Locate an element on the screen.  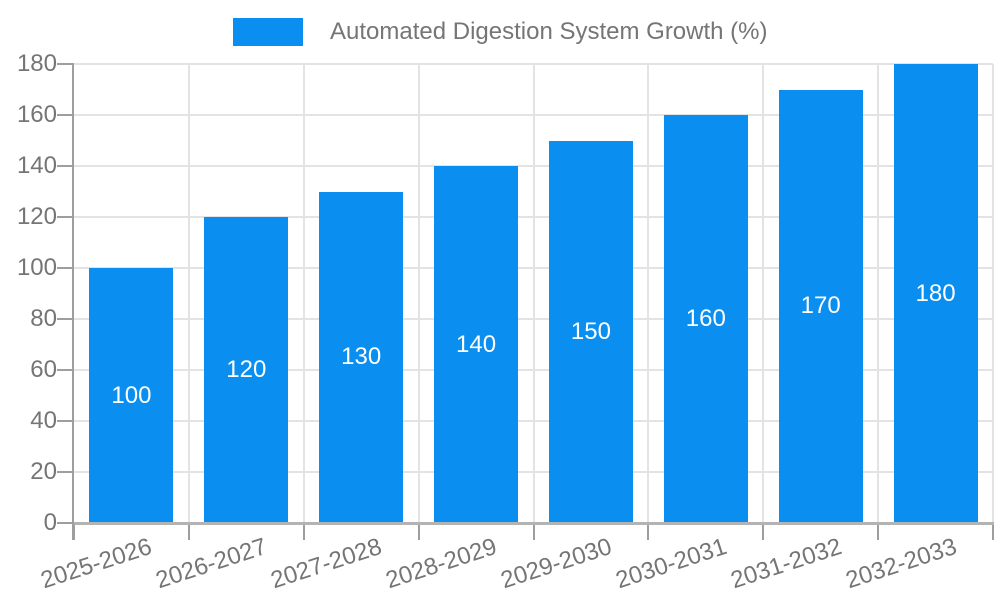
bar-value-label: 140 is located at coordinates (476, 344).